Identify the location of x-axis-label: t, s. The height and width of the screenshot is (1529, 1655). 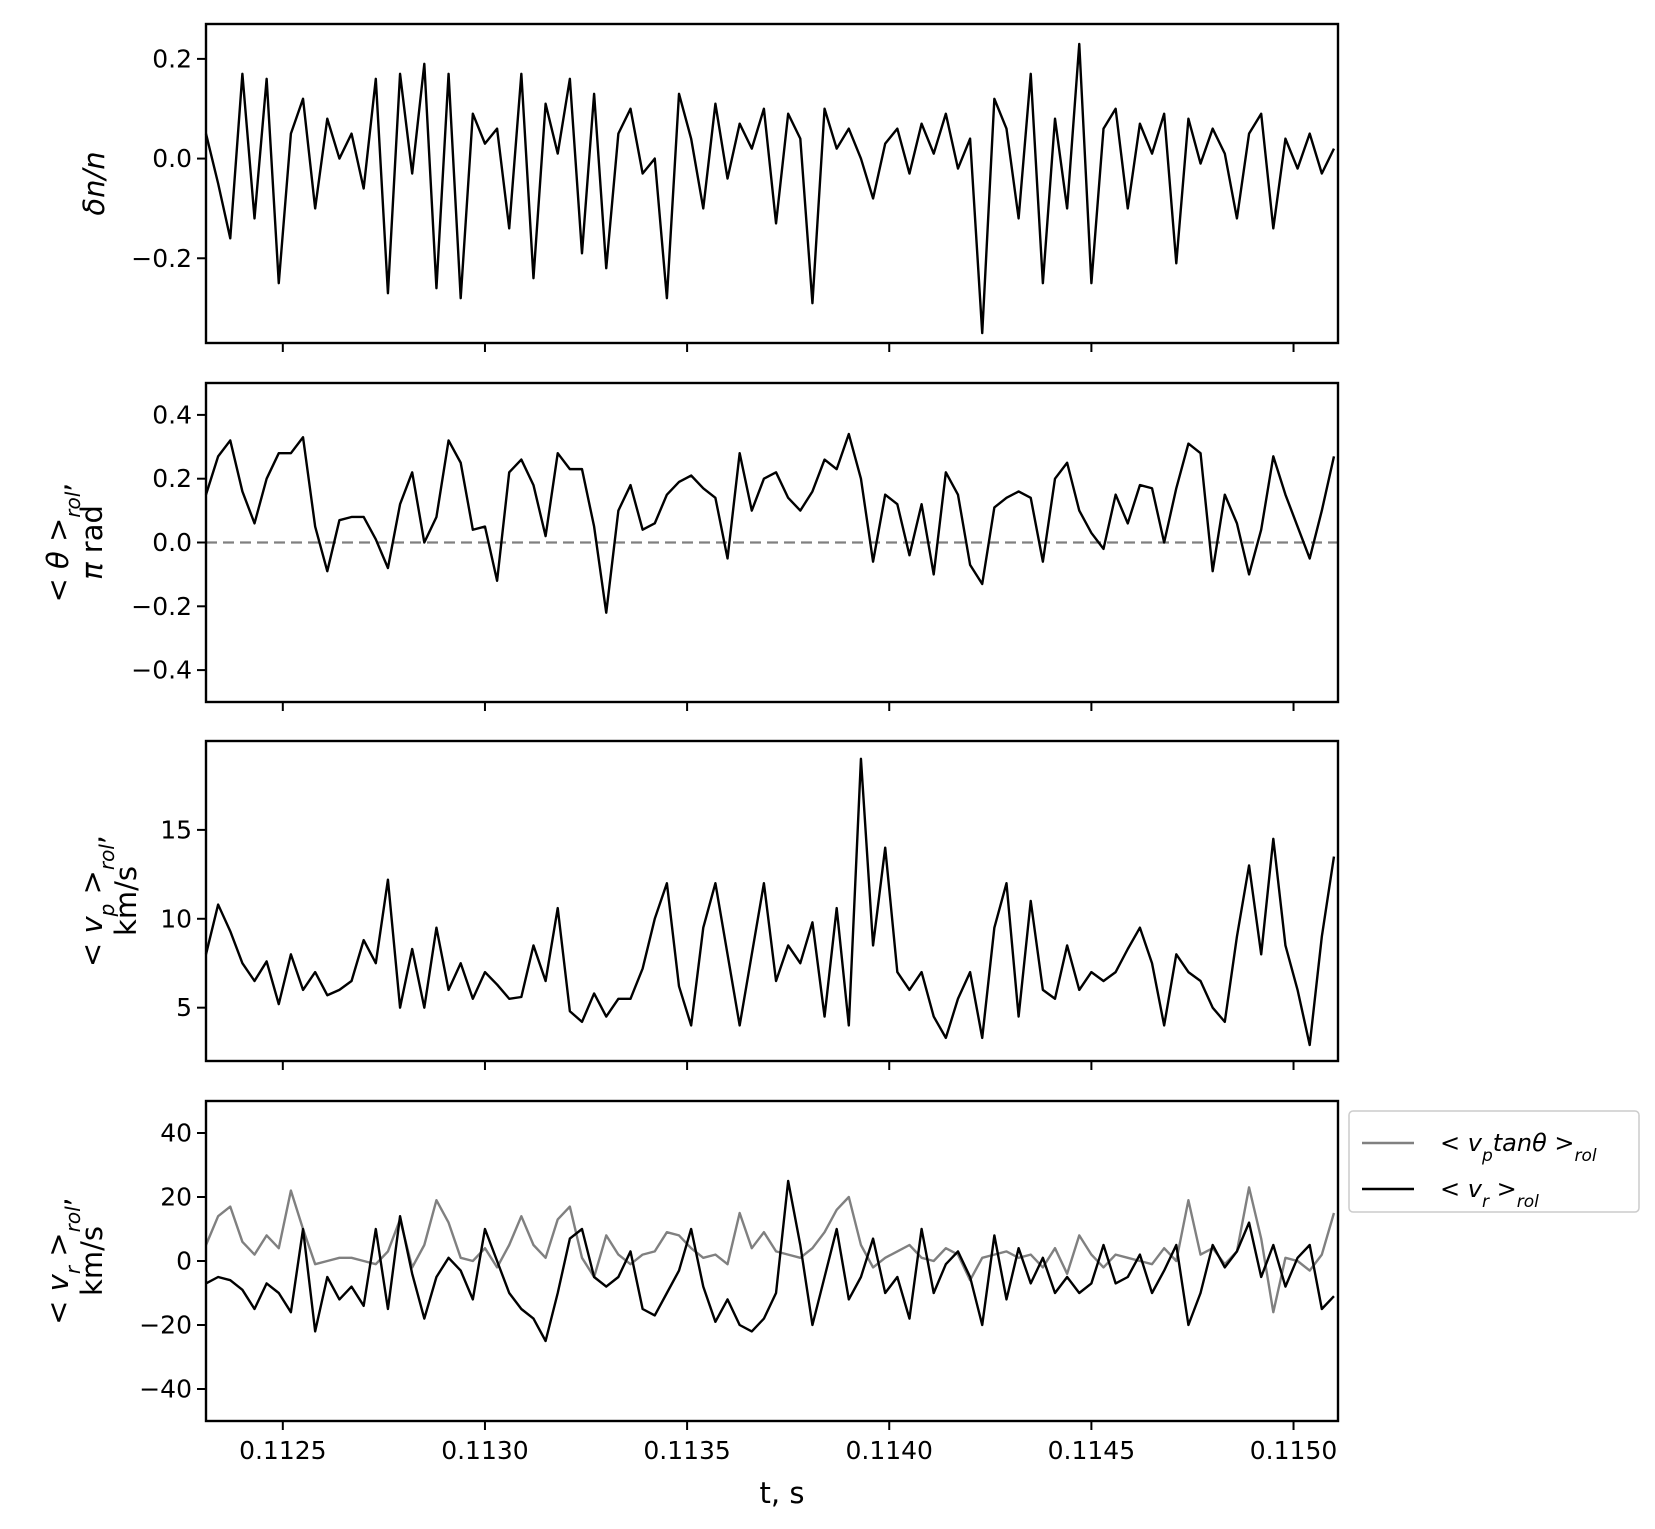
(782, 1493).